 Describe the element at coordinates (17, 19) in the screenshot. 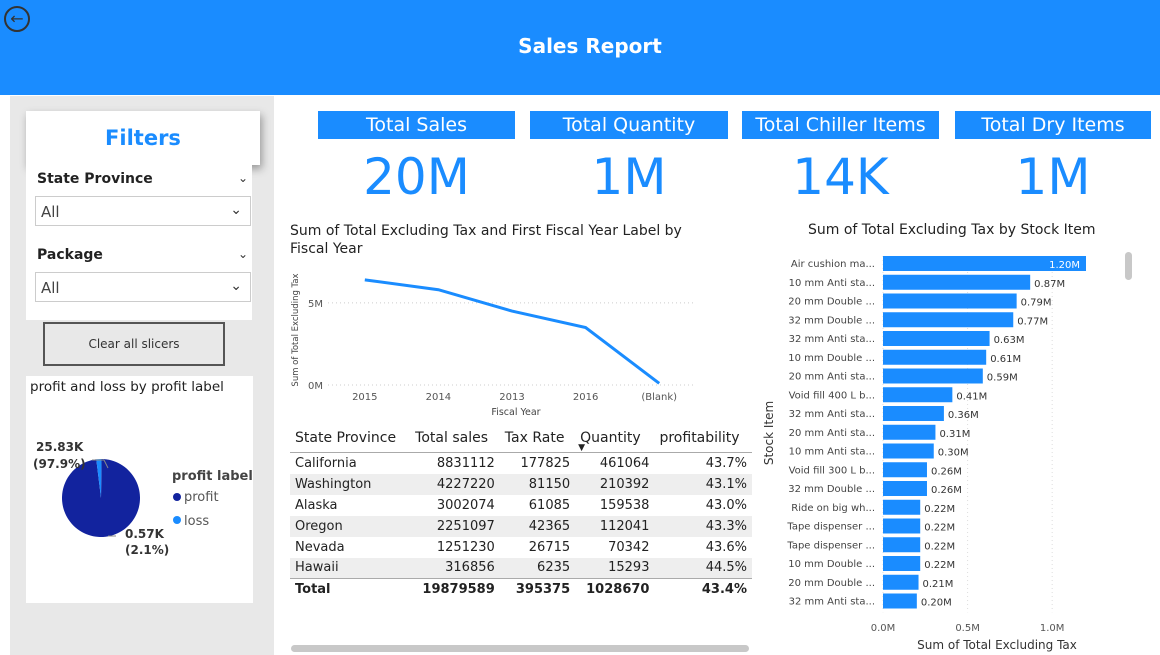

I see `back-arrow-icon: ←` at that location.